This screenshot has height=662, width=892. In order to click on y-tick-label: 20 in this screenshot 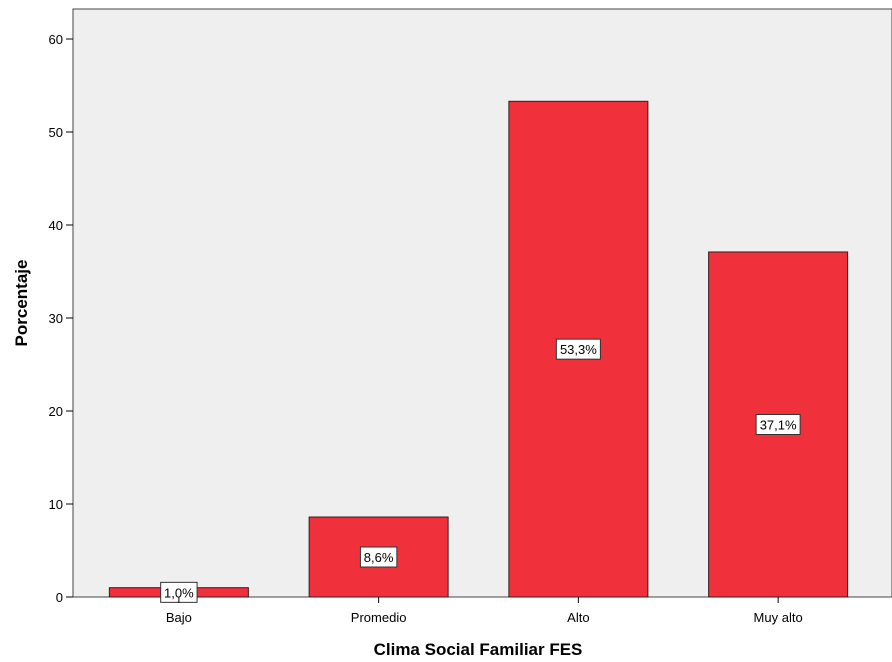, I will do `click(56, 411)`.